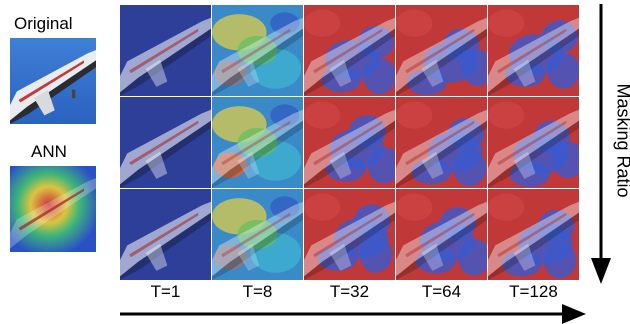  I want to click on column-label: T=1, so click(165, 291).